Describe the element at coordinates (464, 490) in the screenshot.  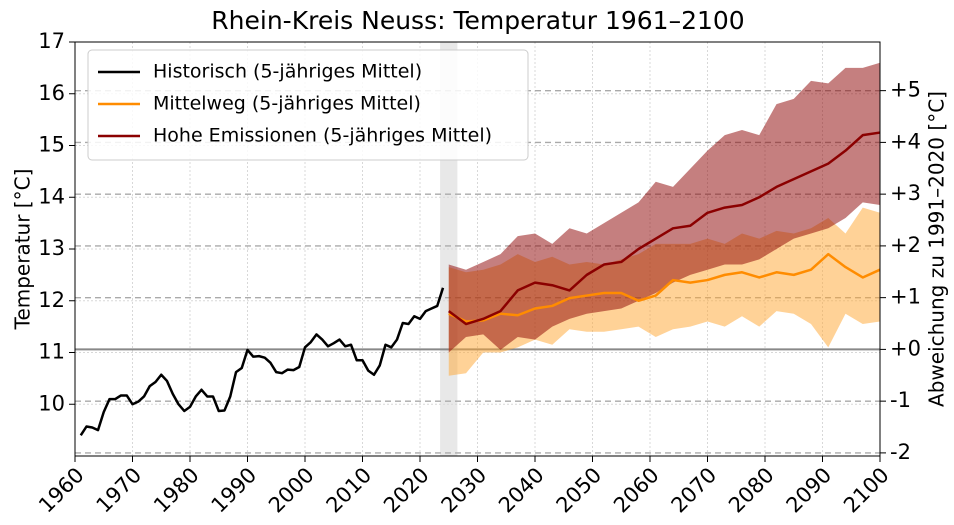
I see `x-tick-label: 2030` at that location.